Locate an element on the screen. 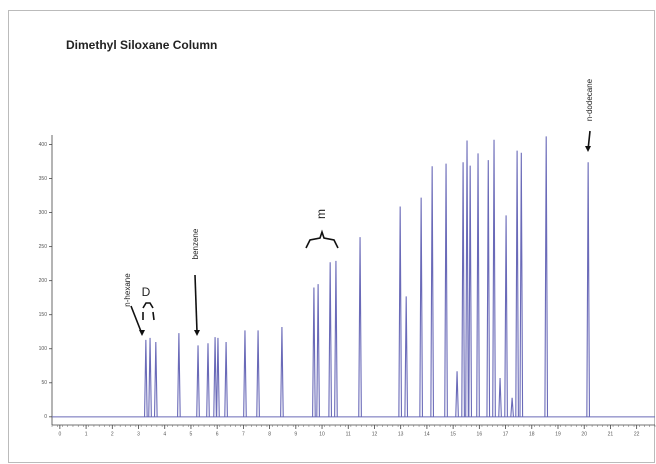 The height and width of the screenshot is (464, 656). x-tick-label: 17 is located at coordinates (506, 434).